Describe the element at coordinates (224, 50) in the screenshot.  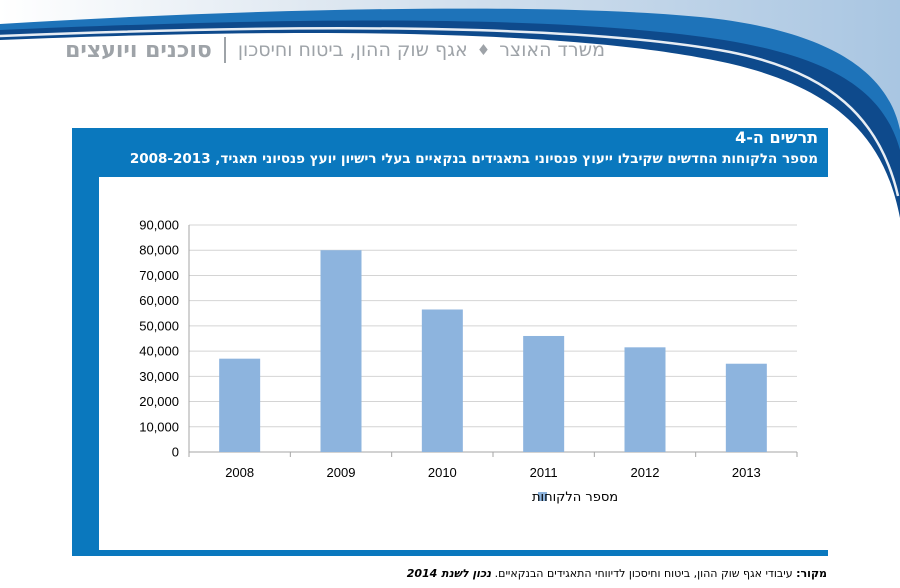
I see `header-separator` at that location.